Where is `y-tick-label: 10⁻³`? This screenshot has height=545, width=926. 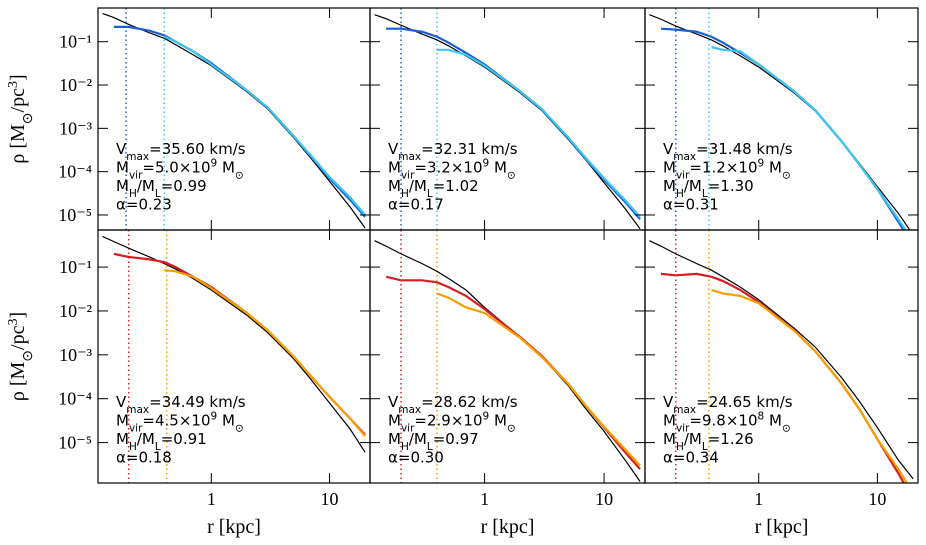
y-tick-label: 10⁻³ is located at coordinates (76, 355).